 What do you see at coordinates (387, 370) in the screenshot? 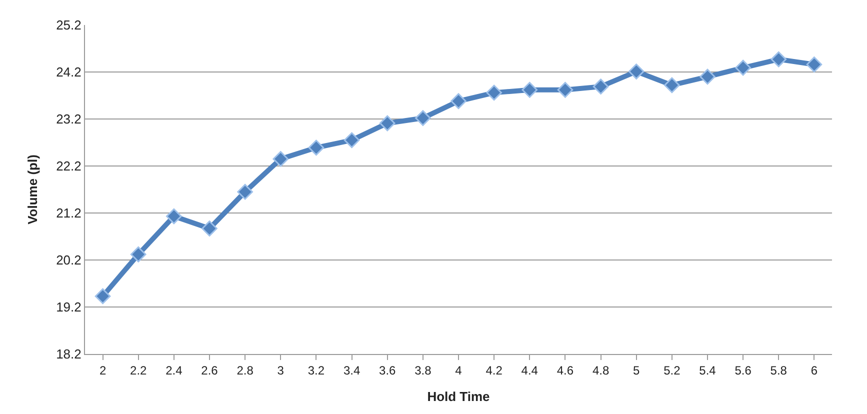
I see `x-tick-label: 3.6` at bounding box center [387, 370].